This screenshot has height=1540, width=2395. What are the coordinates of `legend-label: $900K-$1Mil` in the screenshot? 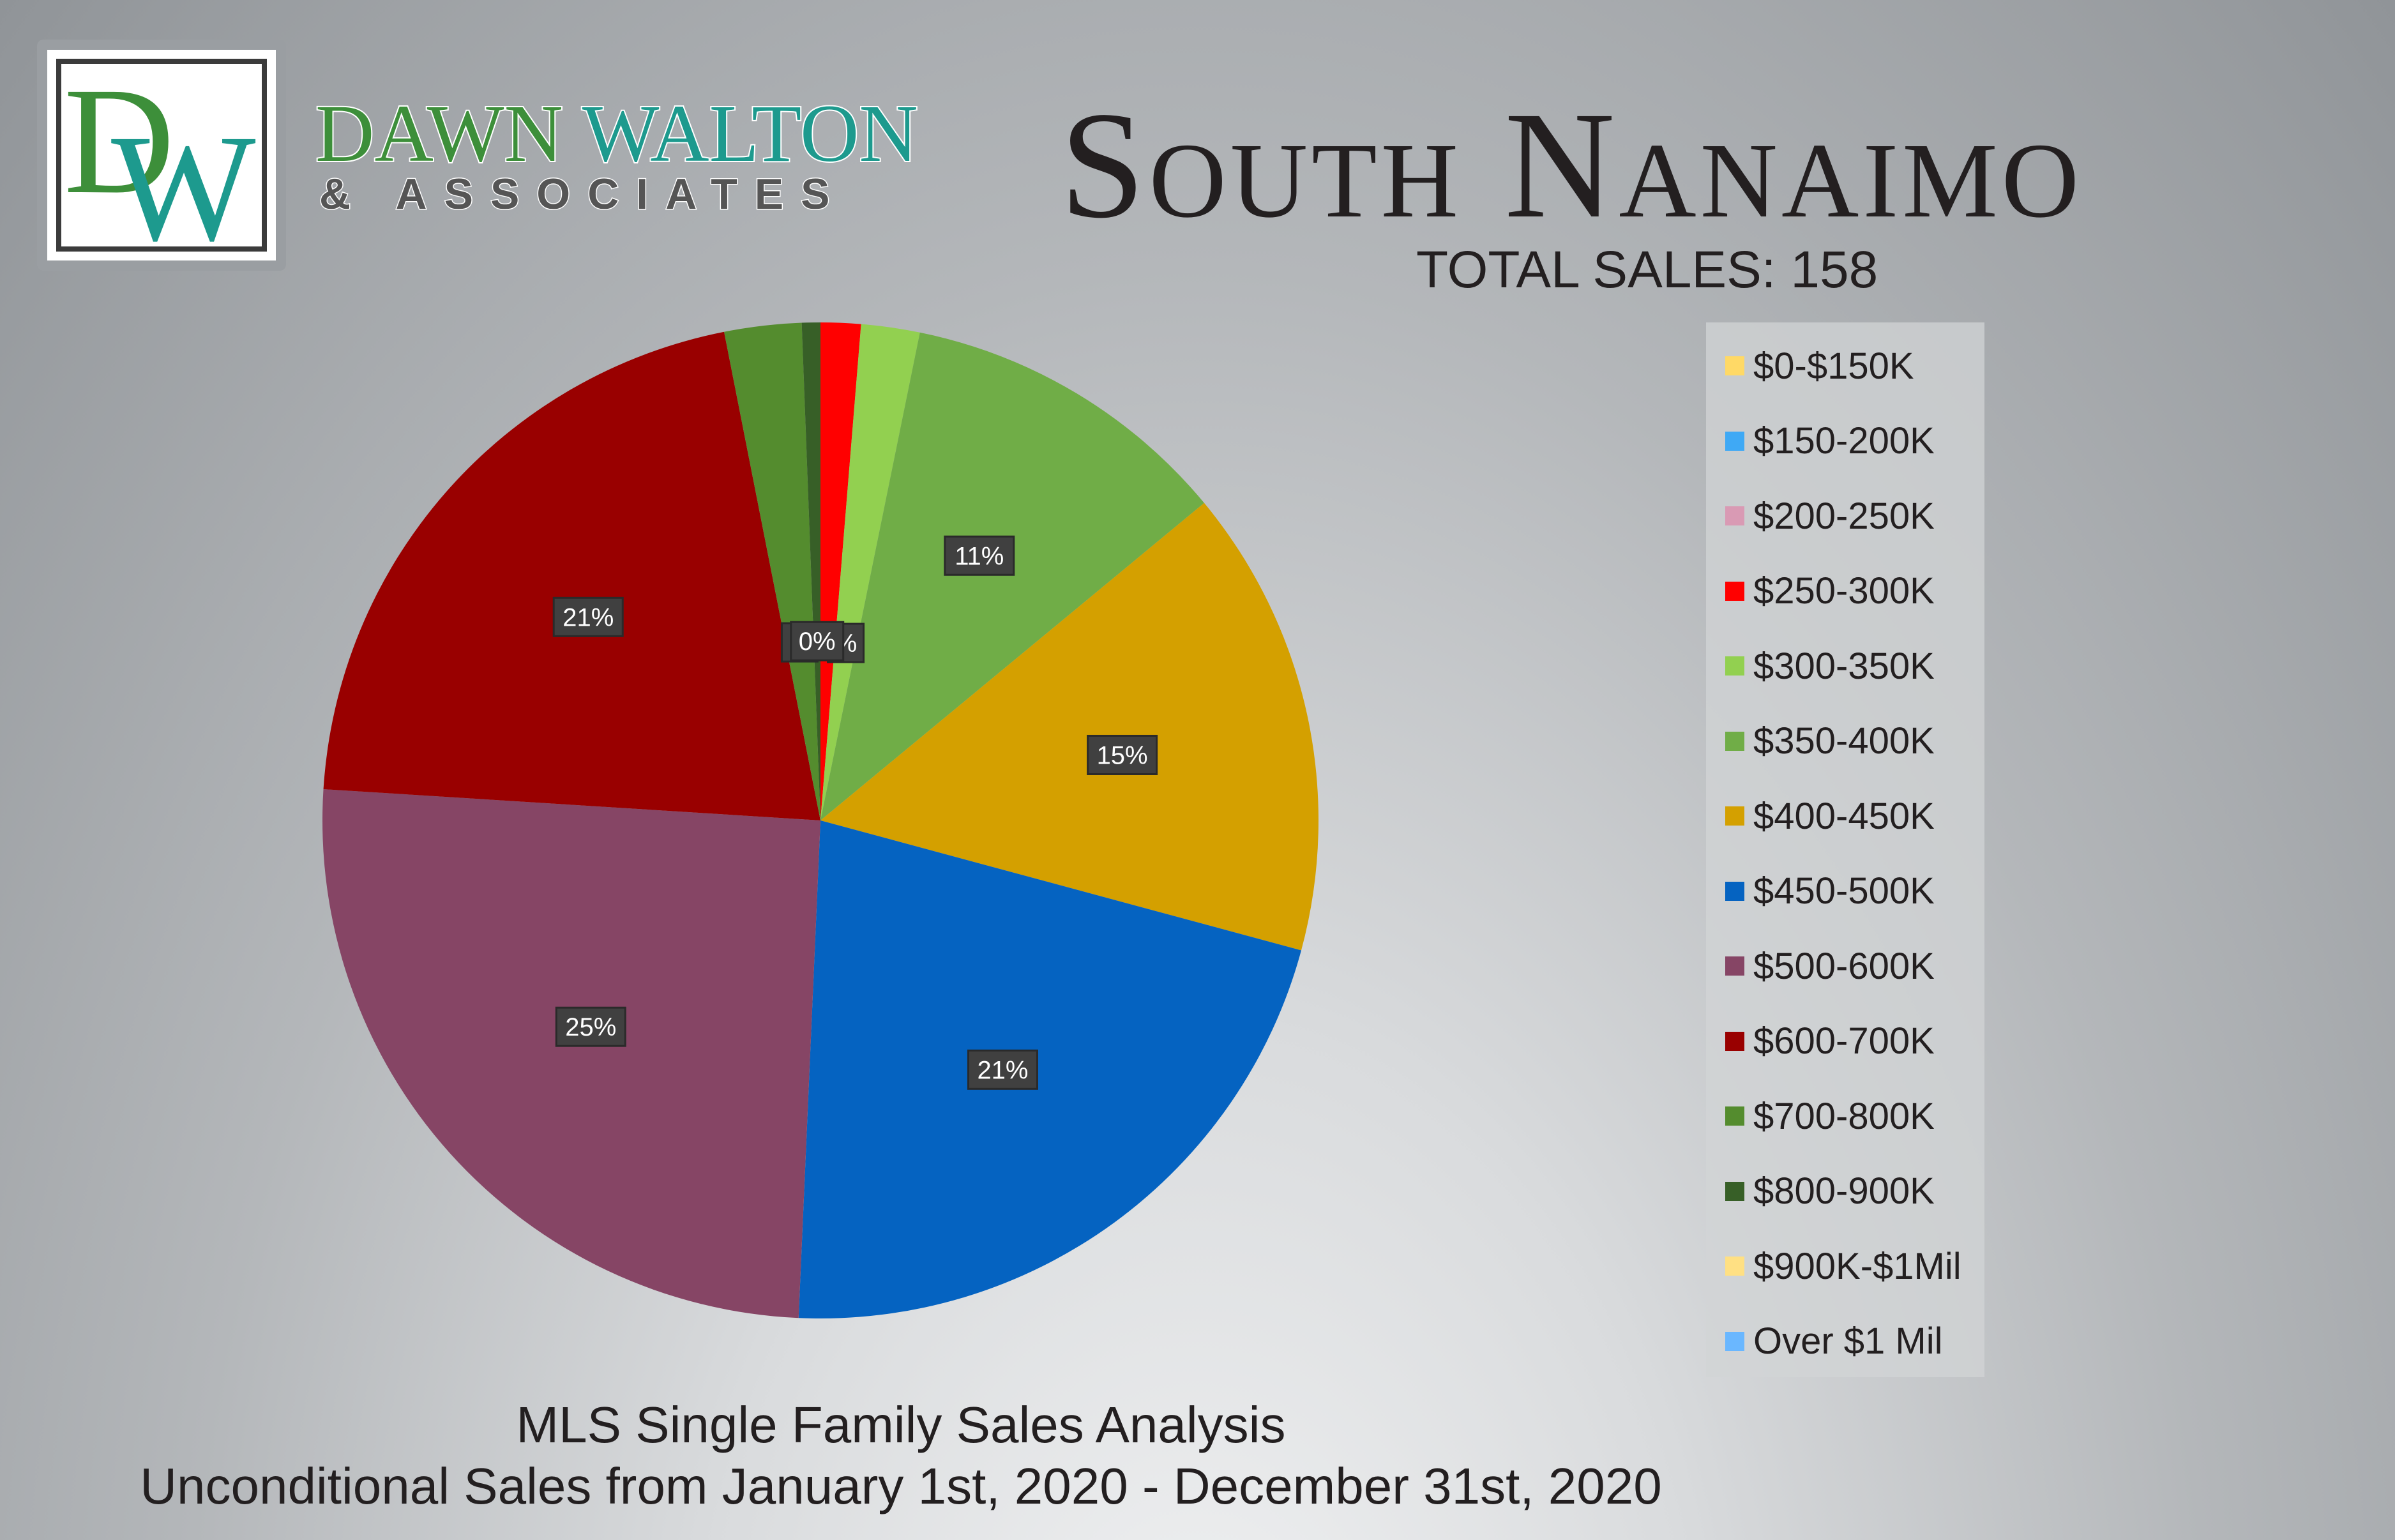 It's located at (1857, 1266).